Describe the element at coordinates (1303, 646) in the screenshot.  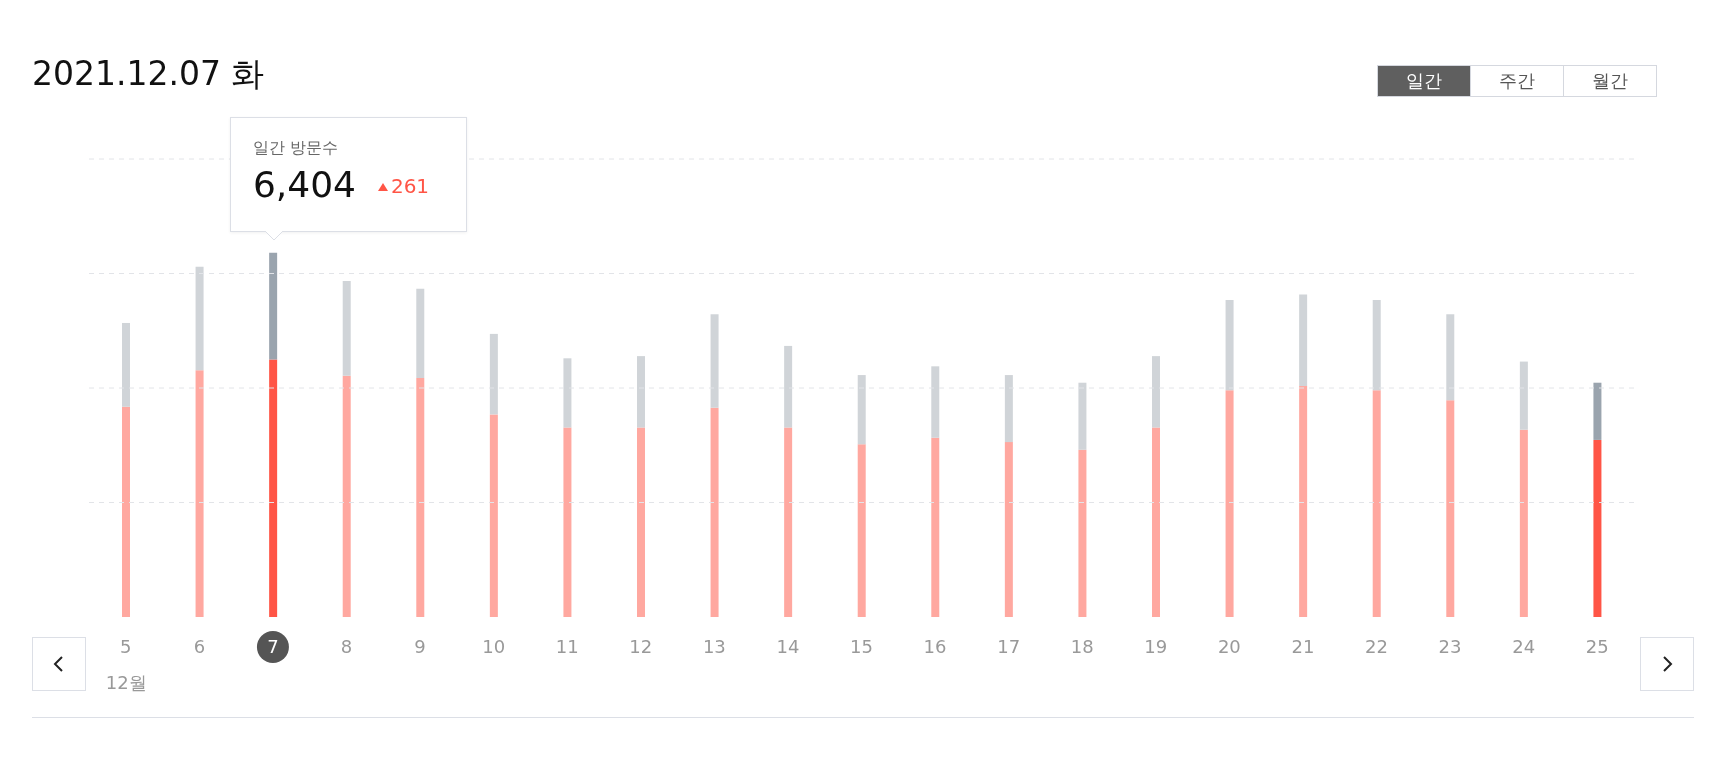
I see `x-tick-label: 21` at that location.